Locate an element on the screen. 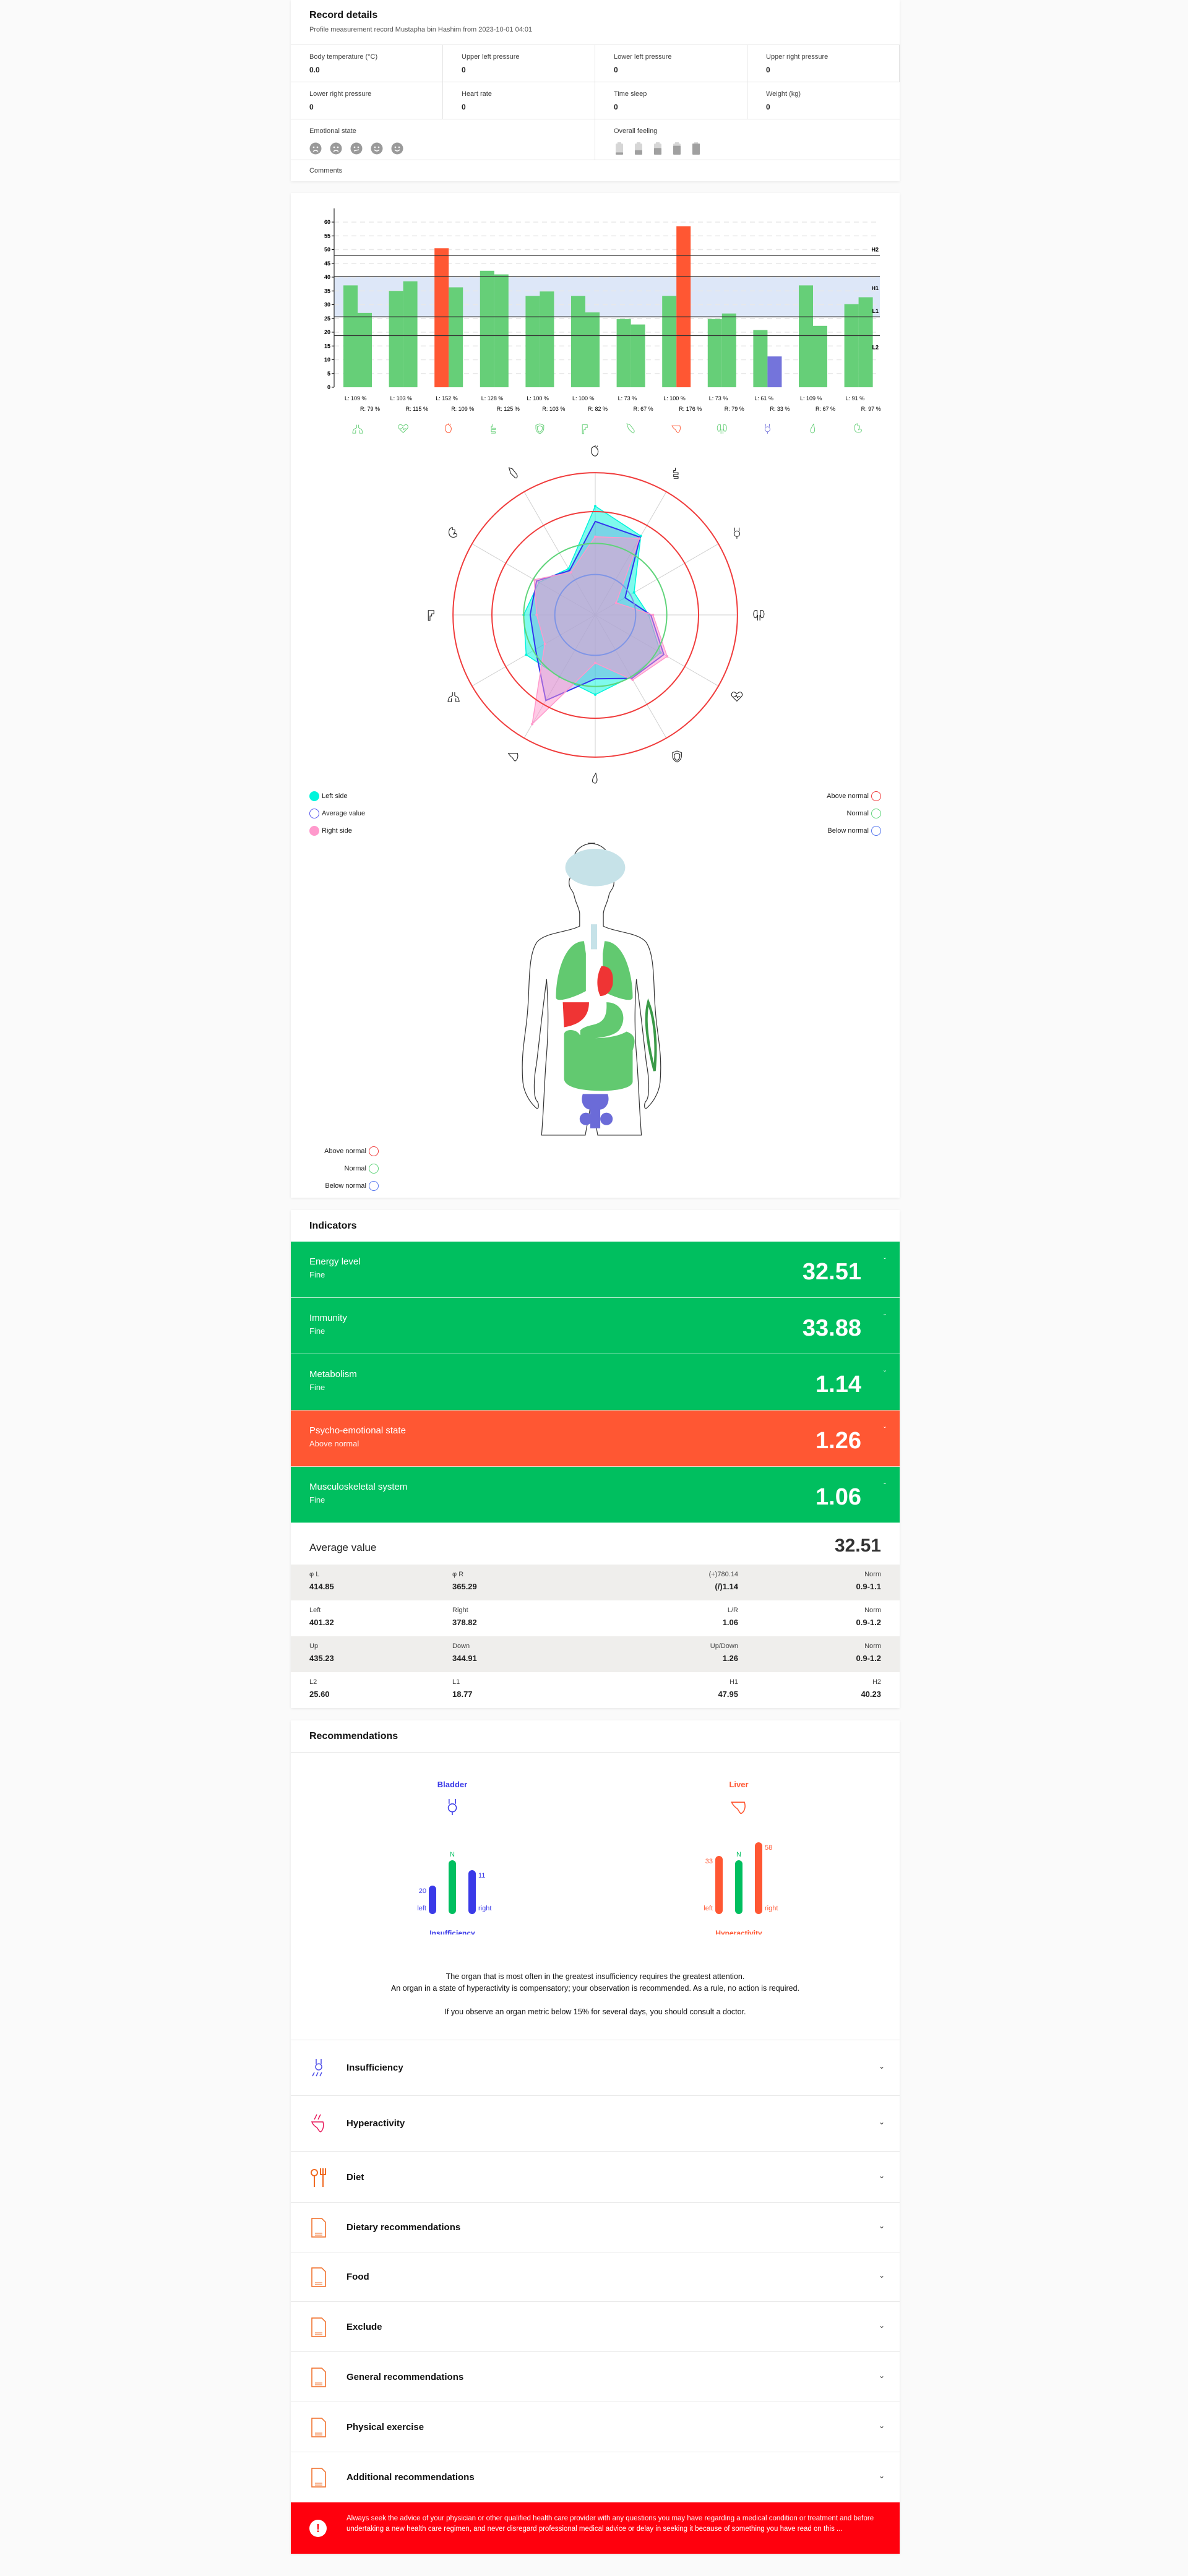 This screenshot has width=1188, height=2576. stats-row: L2 25.60 L1 18.77 H1 47.95 H2 40.23 is located at coordinates (595, 1690).